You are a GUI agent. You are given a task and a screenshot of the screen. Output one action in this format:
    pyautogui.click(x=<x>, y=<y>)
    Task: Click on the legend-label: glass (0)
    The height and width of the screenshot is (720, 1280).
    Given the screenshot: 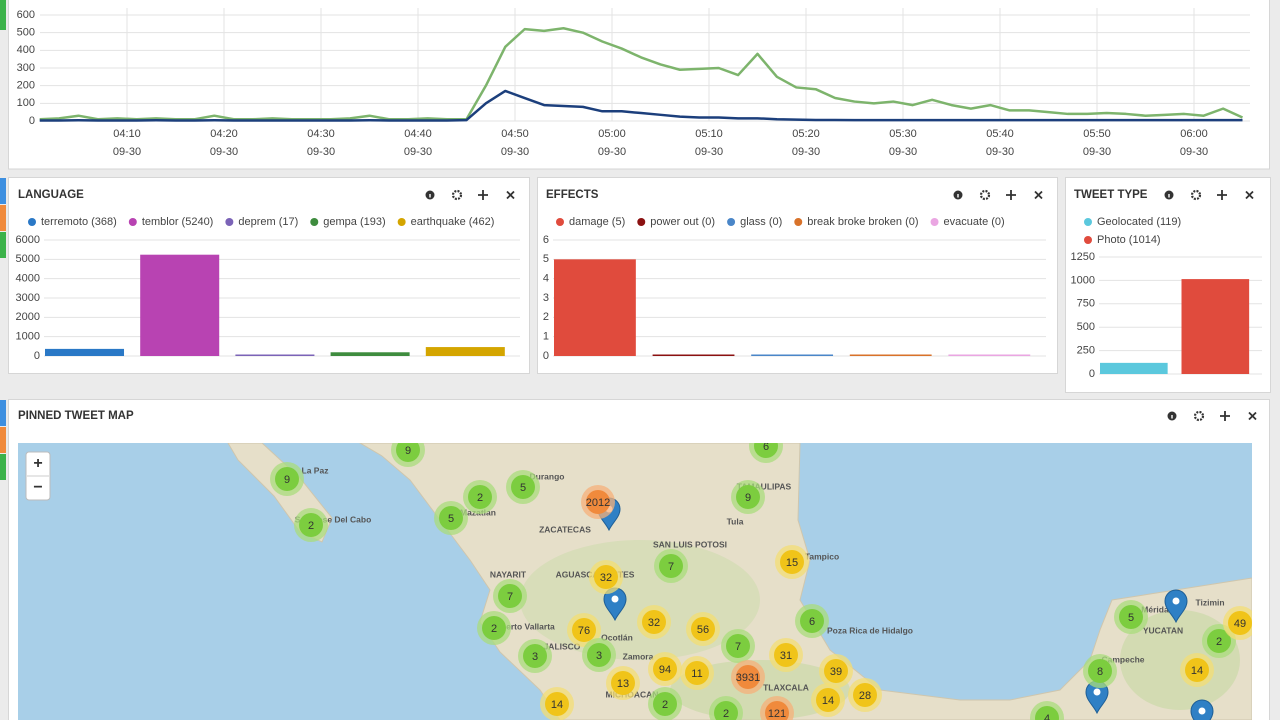 What is the action you would take?
    pyautogui.click(x=761, y=222)
    